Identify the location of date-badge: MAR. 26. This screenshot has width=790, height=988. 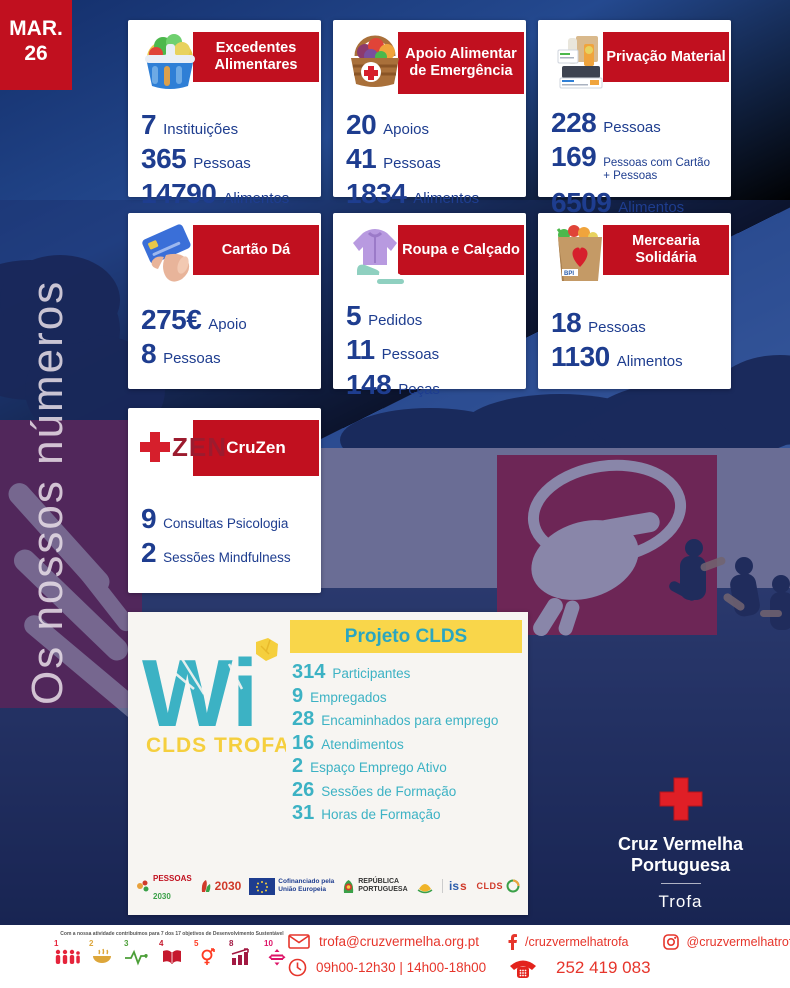
(36, 45).